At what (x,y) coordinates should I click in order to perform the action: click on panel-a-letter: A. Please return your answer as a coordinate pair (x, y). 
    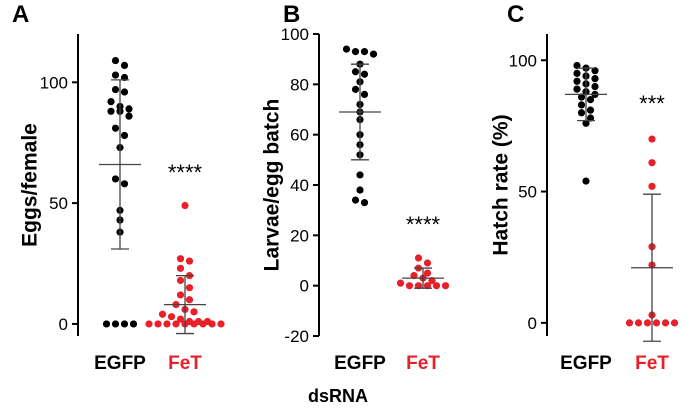
    Looking at the image, I should click on (20, 14).